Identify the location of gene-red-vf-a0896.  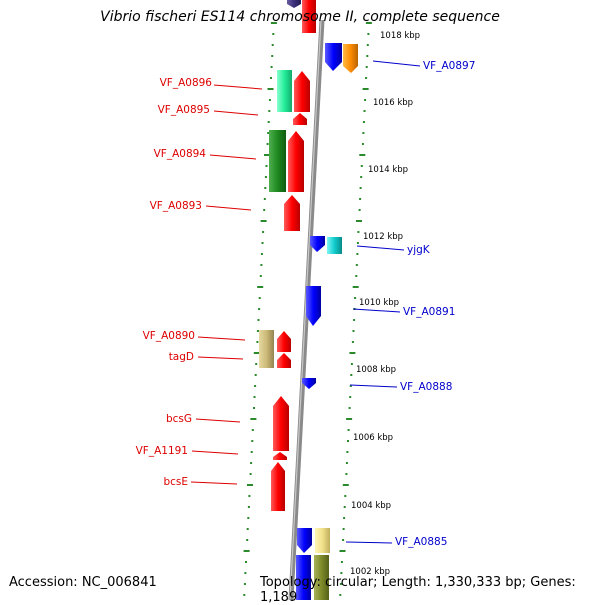
(302, 91).